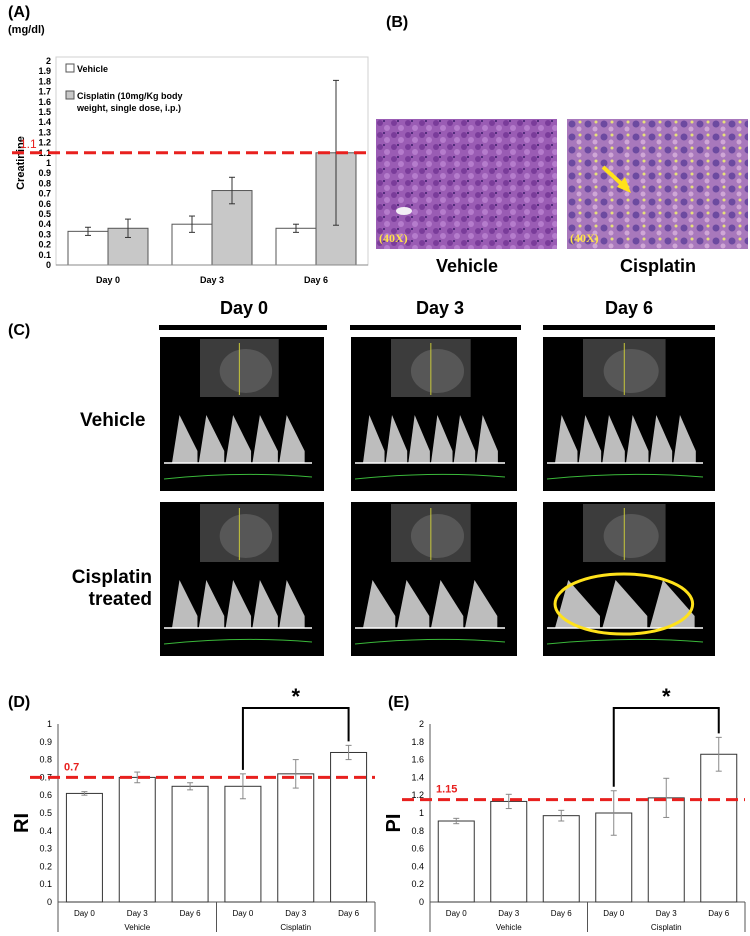 This screenshot has width=750, height=936. I want to click on x-tick-label: Day 0, so click(242, 913).